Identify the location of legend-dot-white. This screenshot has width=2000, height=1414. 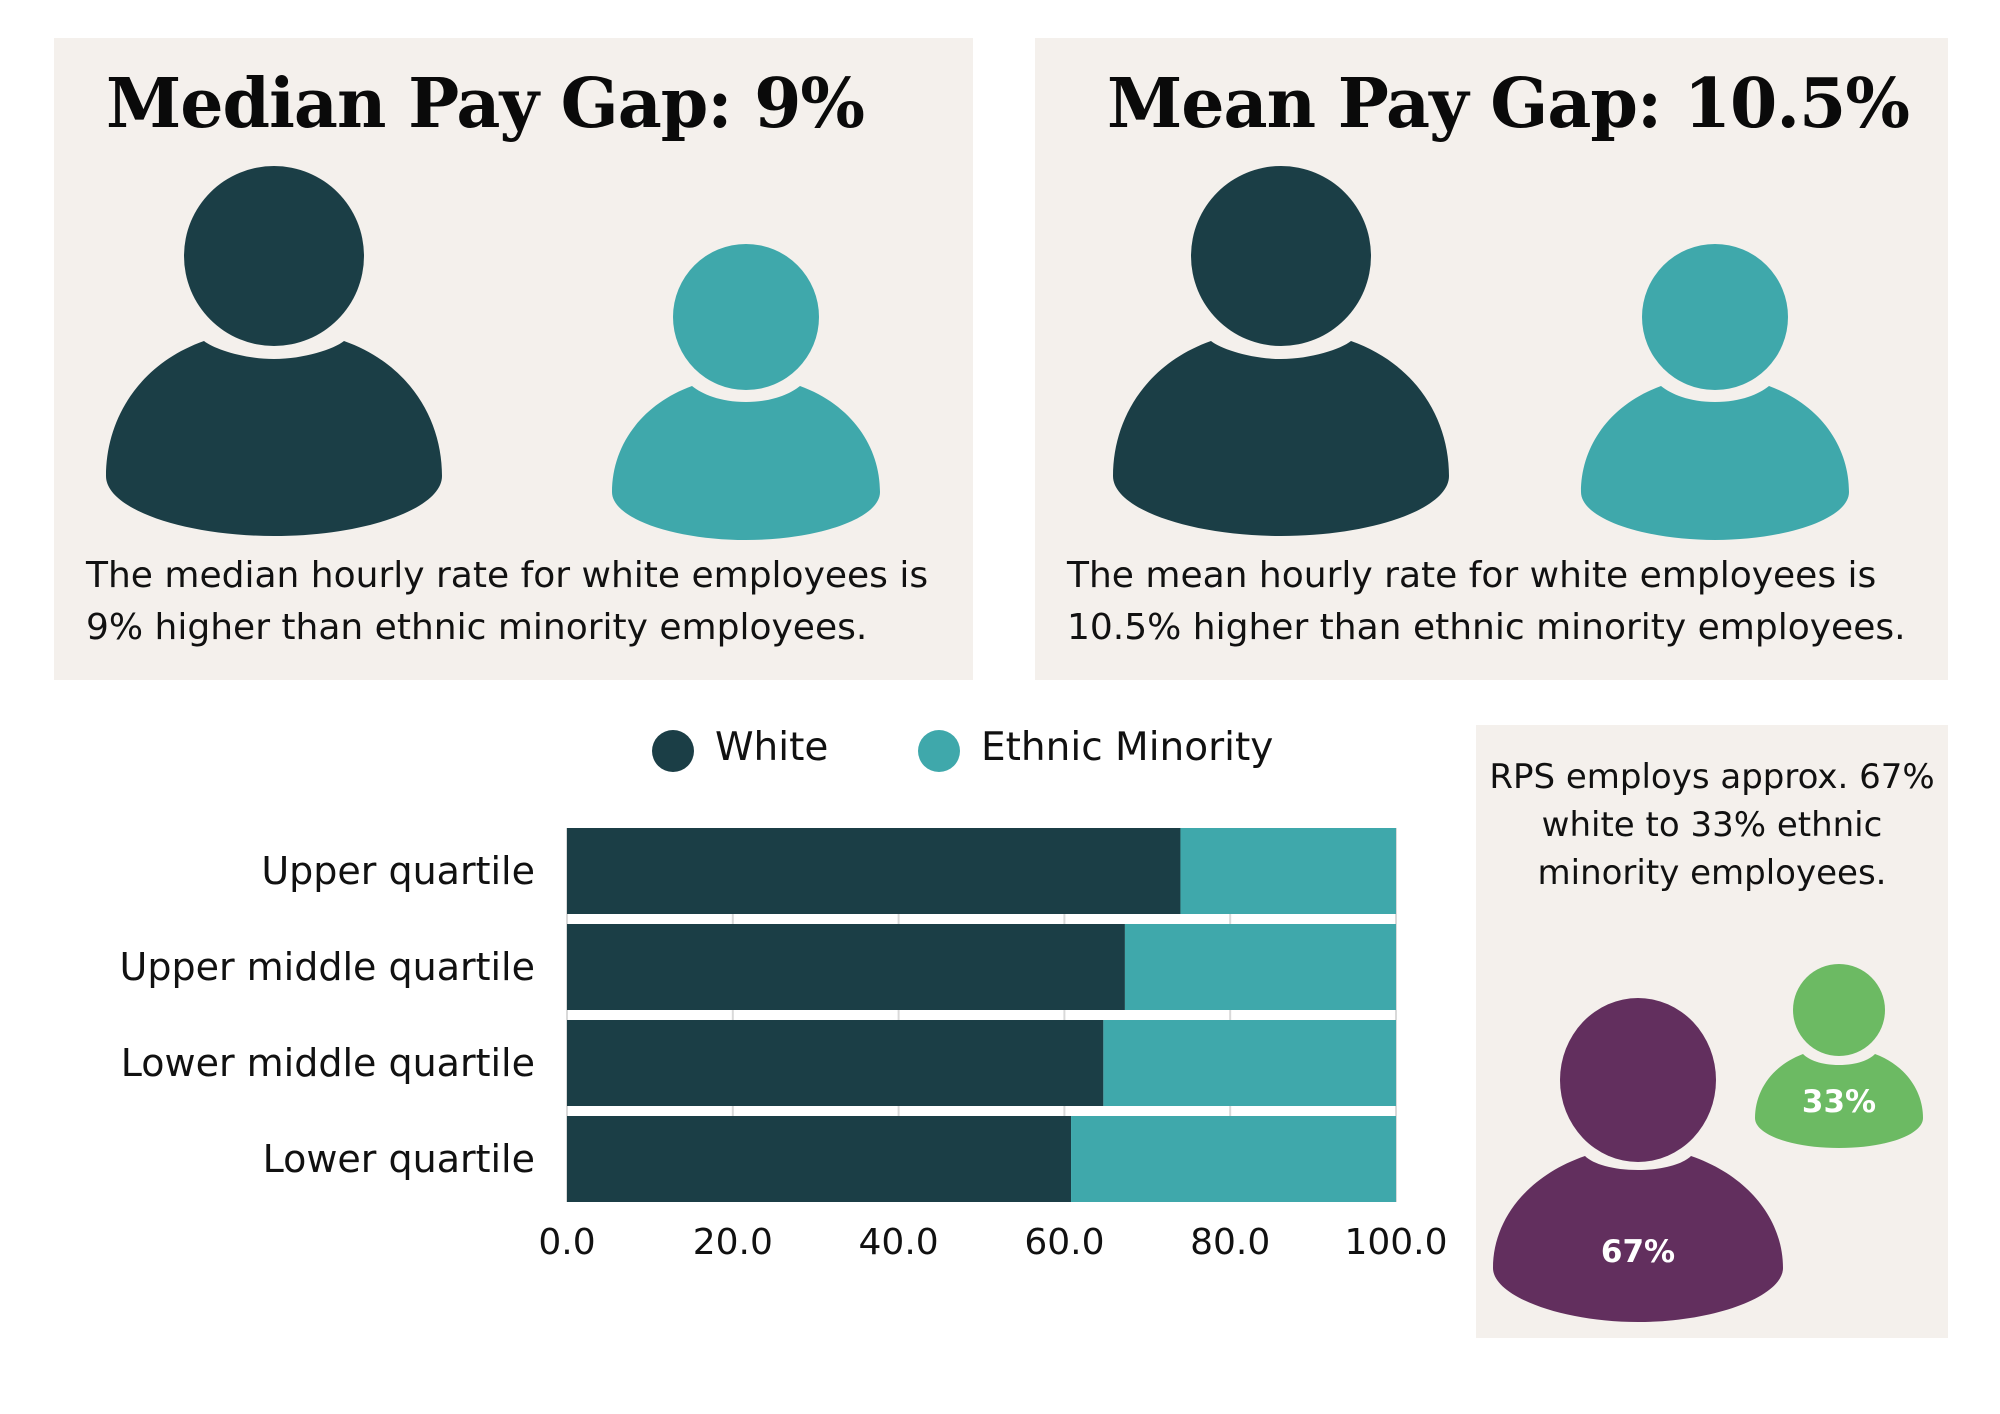
(673, 751).